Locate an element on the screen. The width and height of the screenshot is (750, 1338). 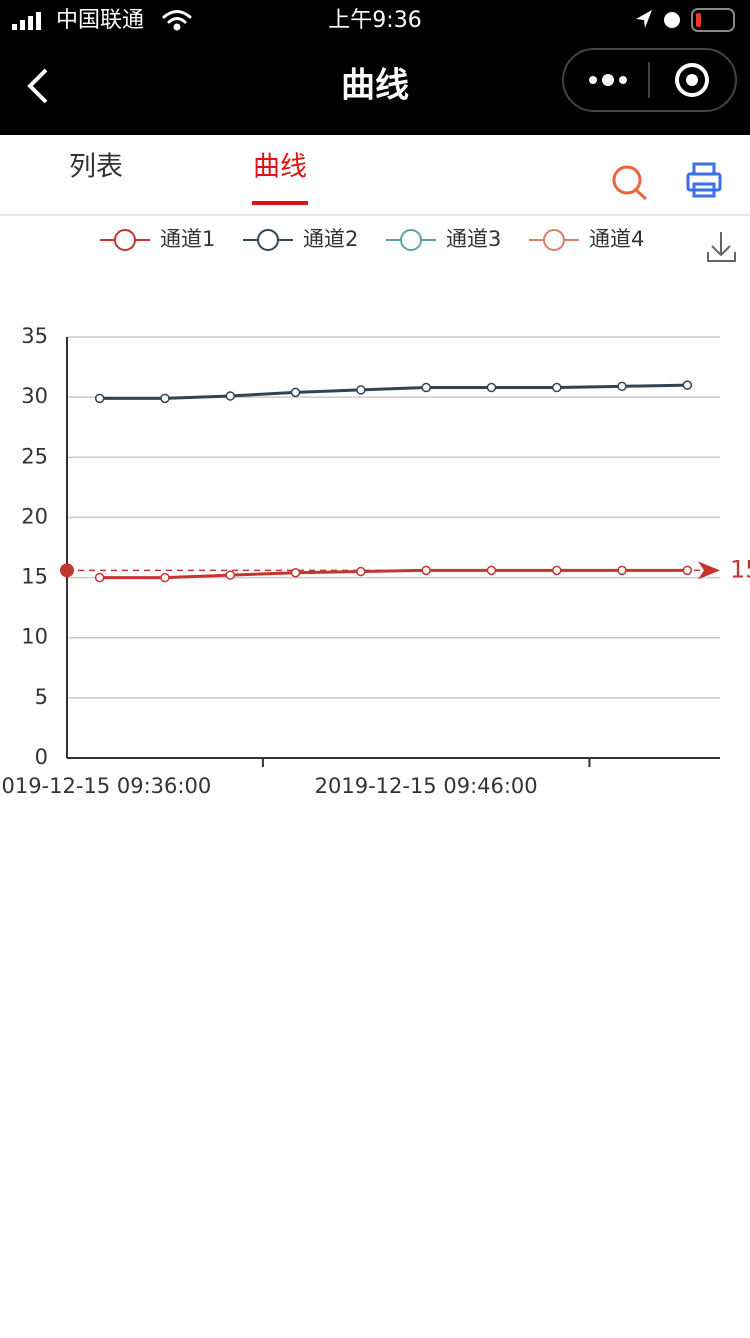
tab-underline is located at coordinates (280, 203).